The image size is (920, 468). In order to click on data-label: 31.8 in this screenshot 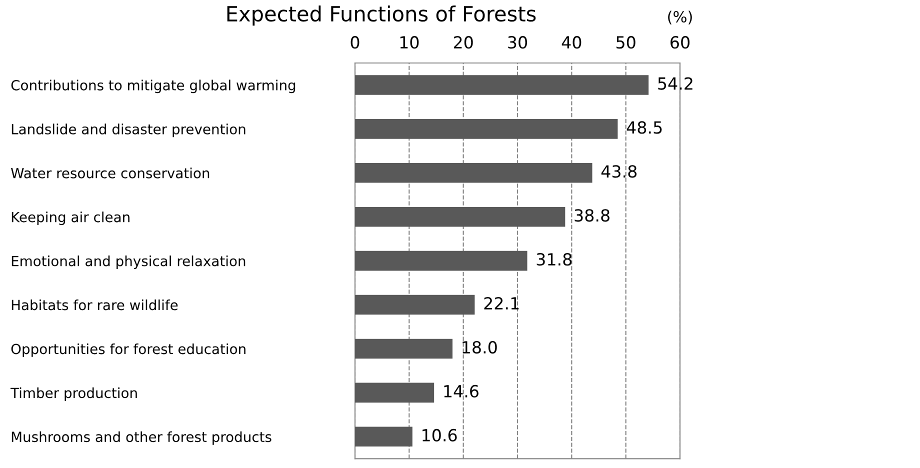, I will do `click(554, 259)`.